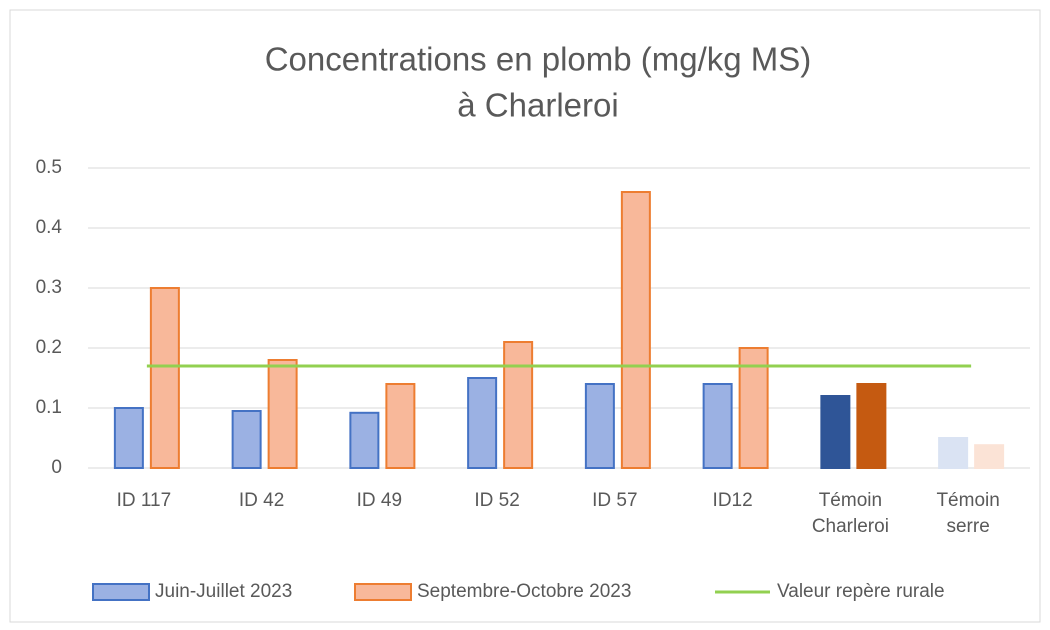 This screenshot has width=1050, height=630. Describe the element at coordinates (49, 167) in the screenshot. I see `y-tick-label: 0.5` at that location.